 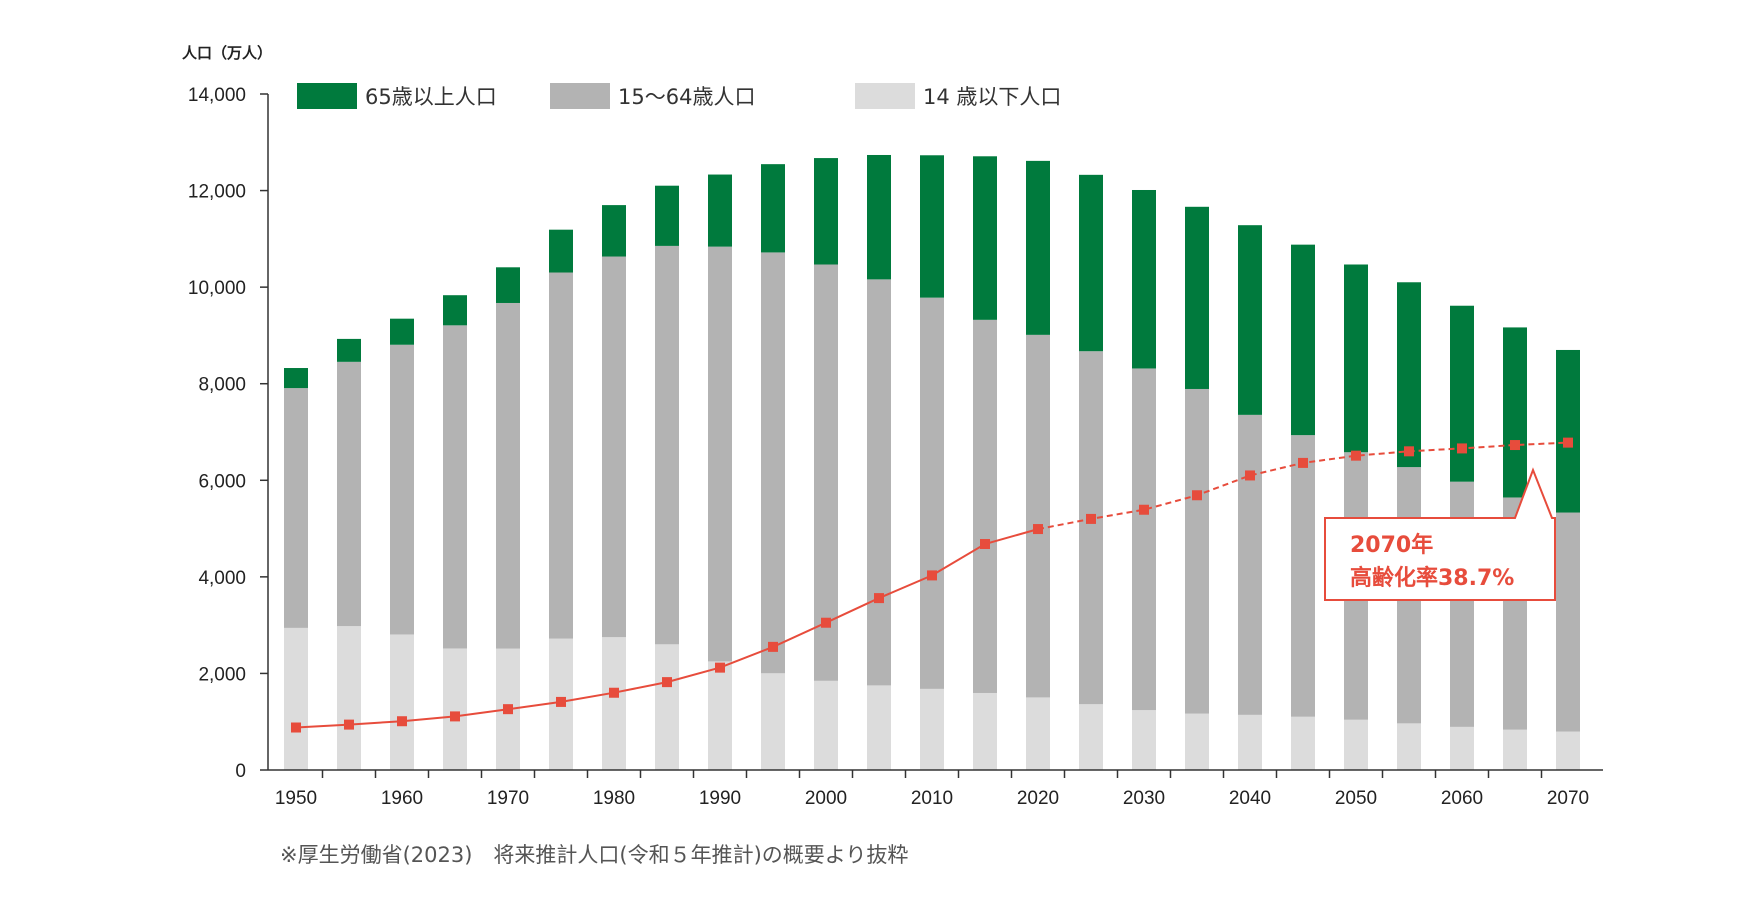 I want to click on y-axis: 0 2,000 4,000 6,000 8,000 10,000 12,000 14,000, so click(x=228, y=433).